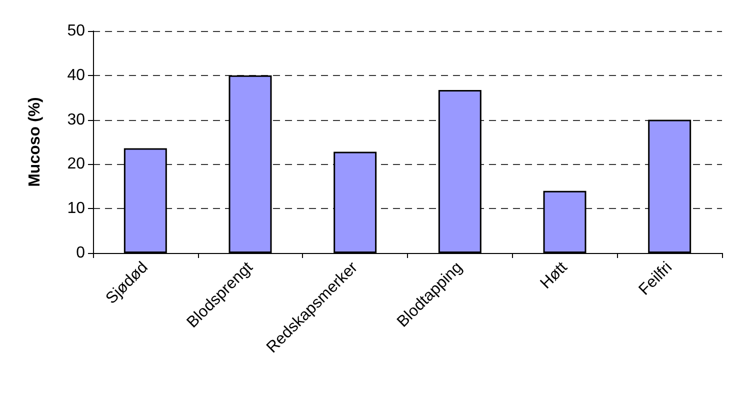  What do you see at coordinates (76, 31) in the screenshot?
I see `y-tick-label: 50` at bounding box center [76, 31].